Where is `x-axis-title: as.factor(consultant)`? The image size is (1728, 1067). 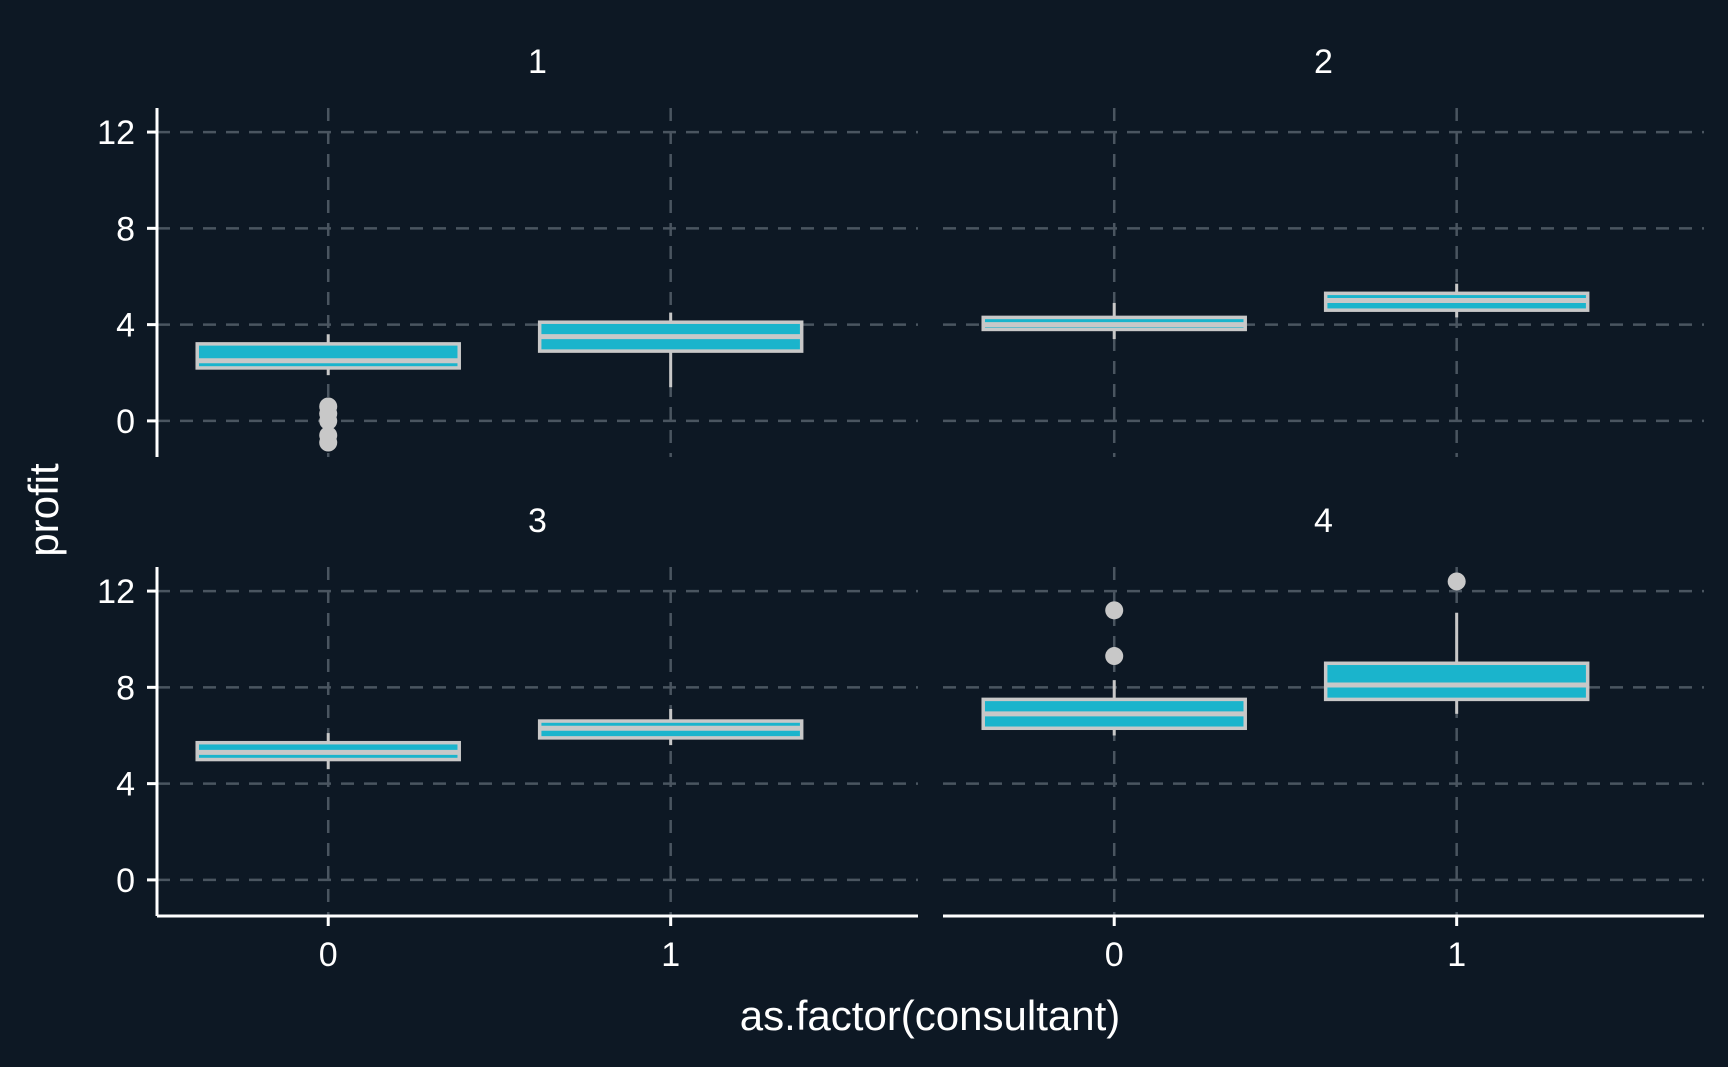 x-axis-title: as.factor(consultant) is located at coordinates (930, 1015).